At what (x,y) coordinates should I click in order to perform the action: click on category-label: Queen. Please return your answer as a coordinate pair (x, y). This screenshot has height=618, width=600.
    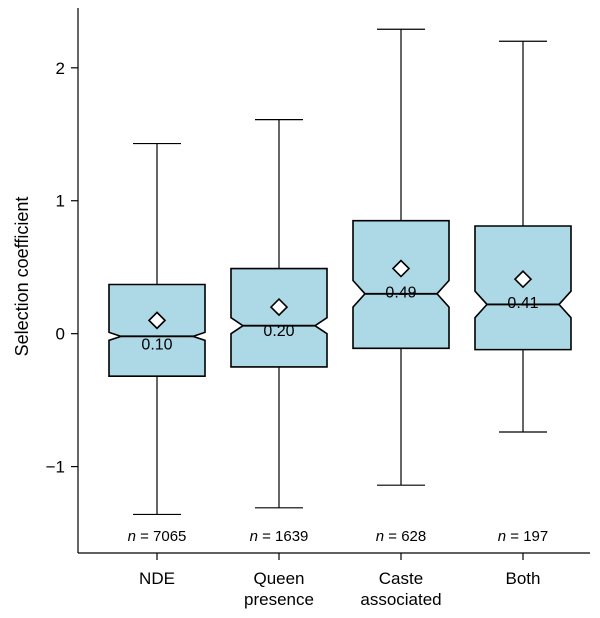
    Looking at the image, I should click on (278, 578).